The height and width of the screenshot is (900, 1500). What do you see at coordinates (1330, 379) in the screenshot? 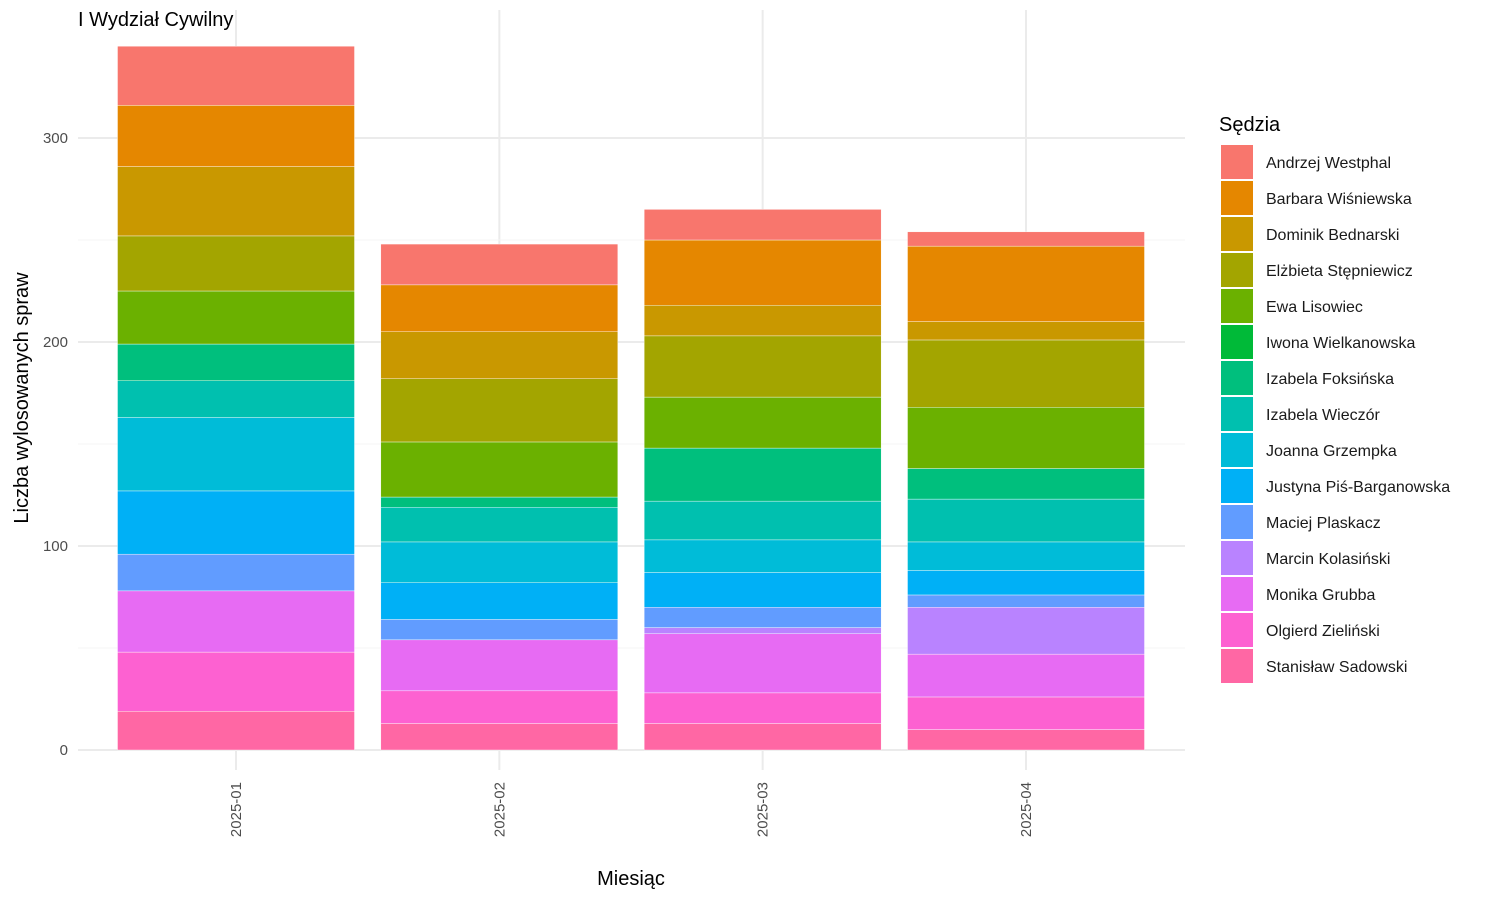
I see `legend-label: Izabela Foksińska` at bounding box center [1330, 379].